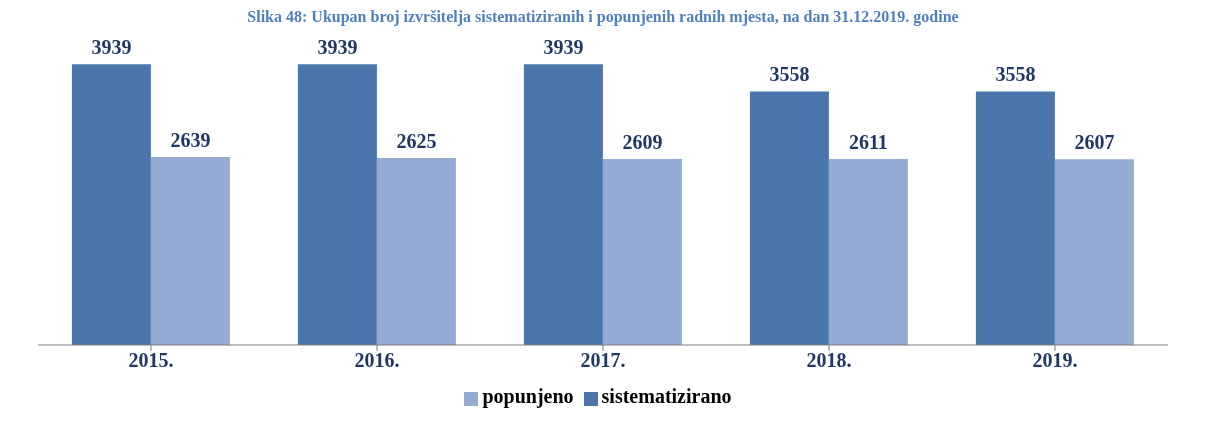 This screenshot has width=1208, height=421. What do you see at coordinates (190, 139) in the screenshot?
I see `data-label: 2639` at bounding box center [190, 139].